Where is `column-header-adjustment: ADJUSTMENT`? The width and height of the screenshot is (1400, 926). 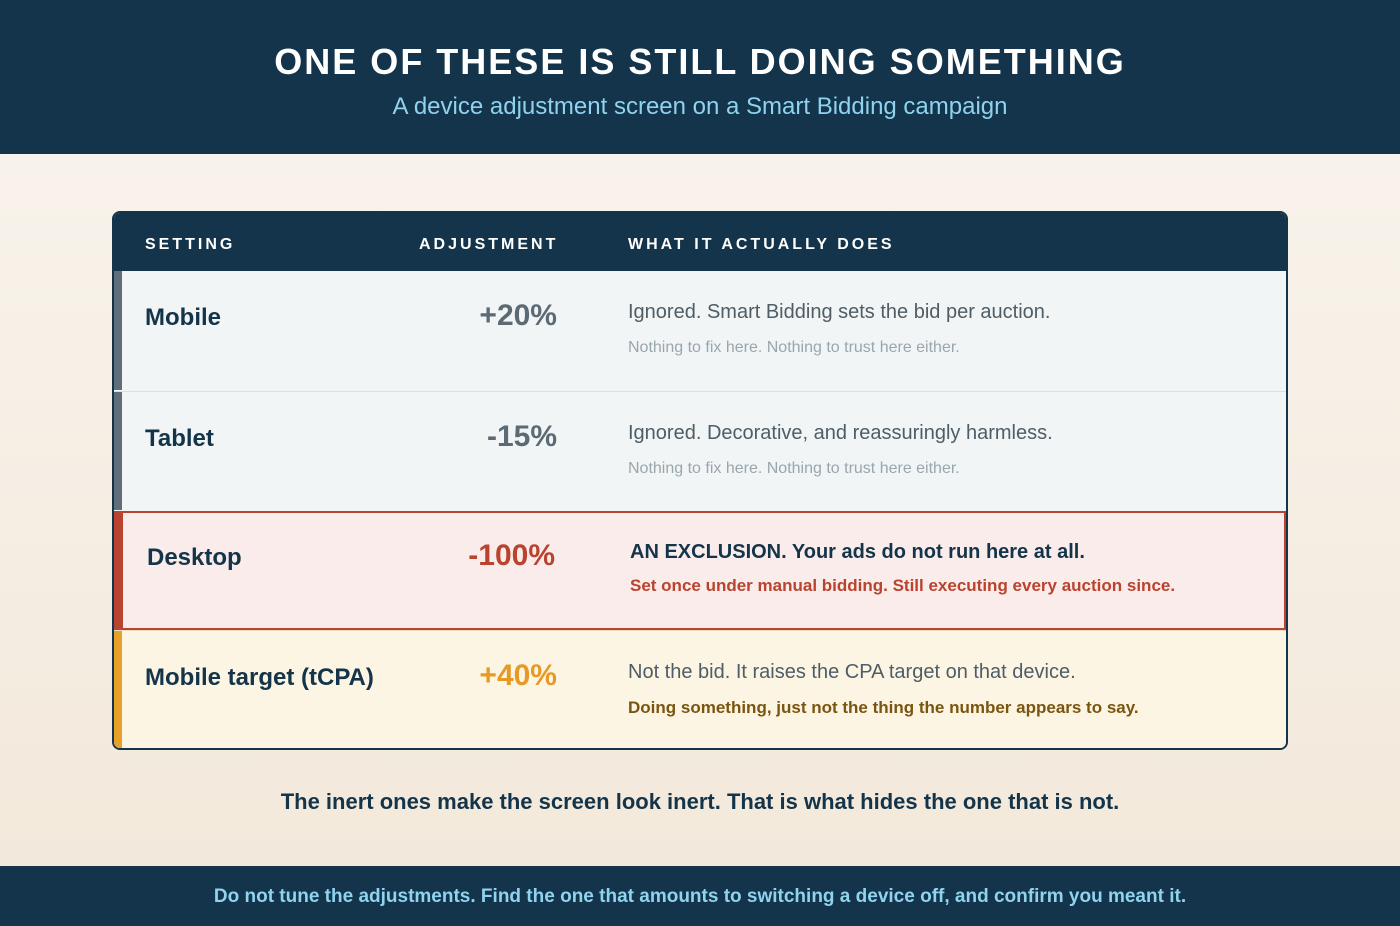
column-header-adjustment: ADJUSTMENT is located at coordinates (489, 244).